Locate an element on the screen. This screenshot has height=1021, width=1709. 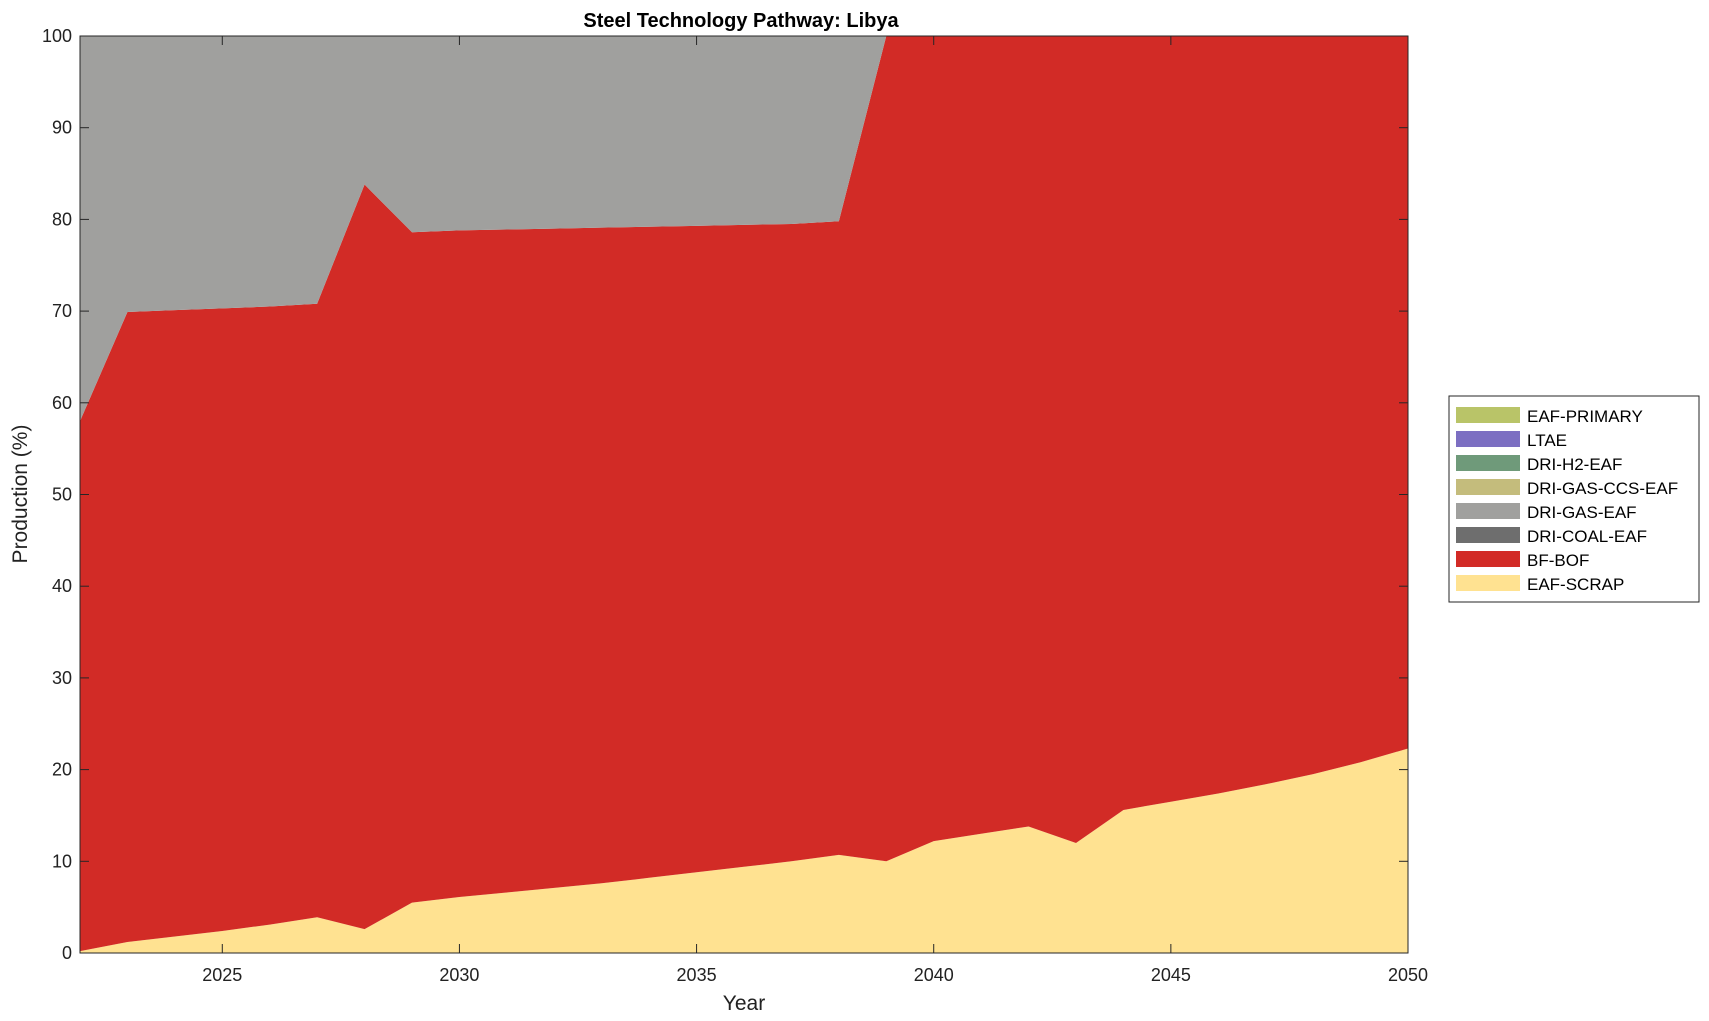
legend-label-dri-h2-eaf: DRI-H2-EAF is located at coordinates (1574, 464).